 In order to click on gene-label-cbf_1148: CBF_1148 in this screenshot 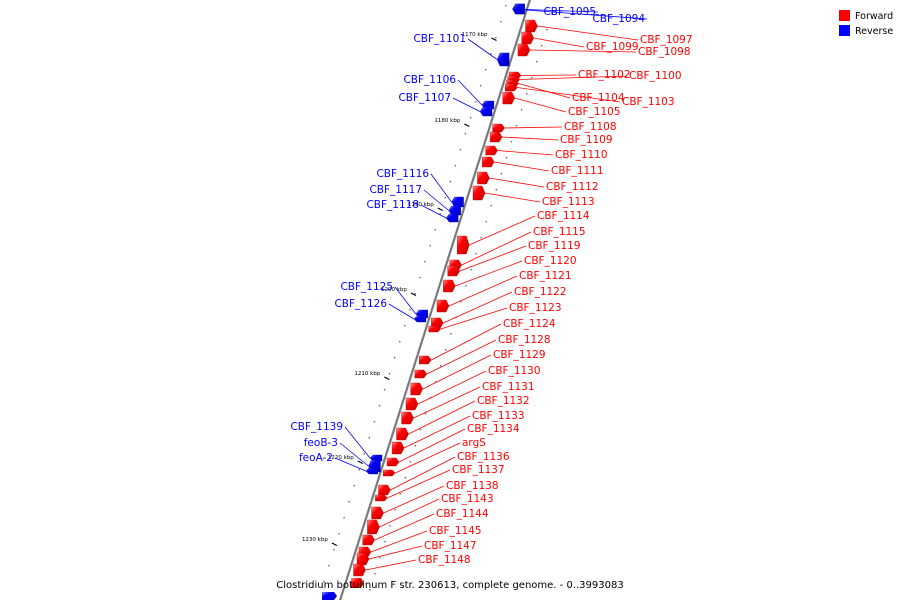, I will do `click(444, 560)`.